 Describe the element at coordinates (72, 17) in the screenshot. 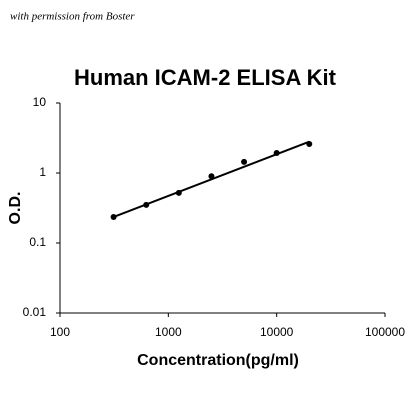

I see `watermark: with permission from Boster` at that location.